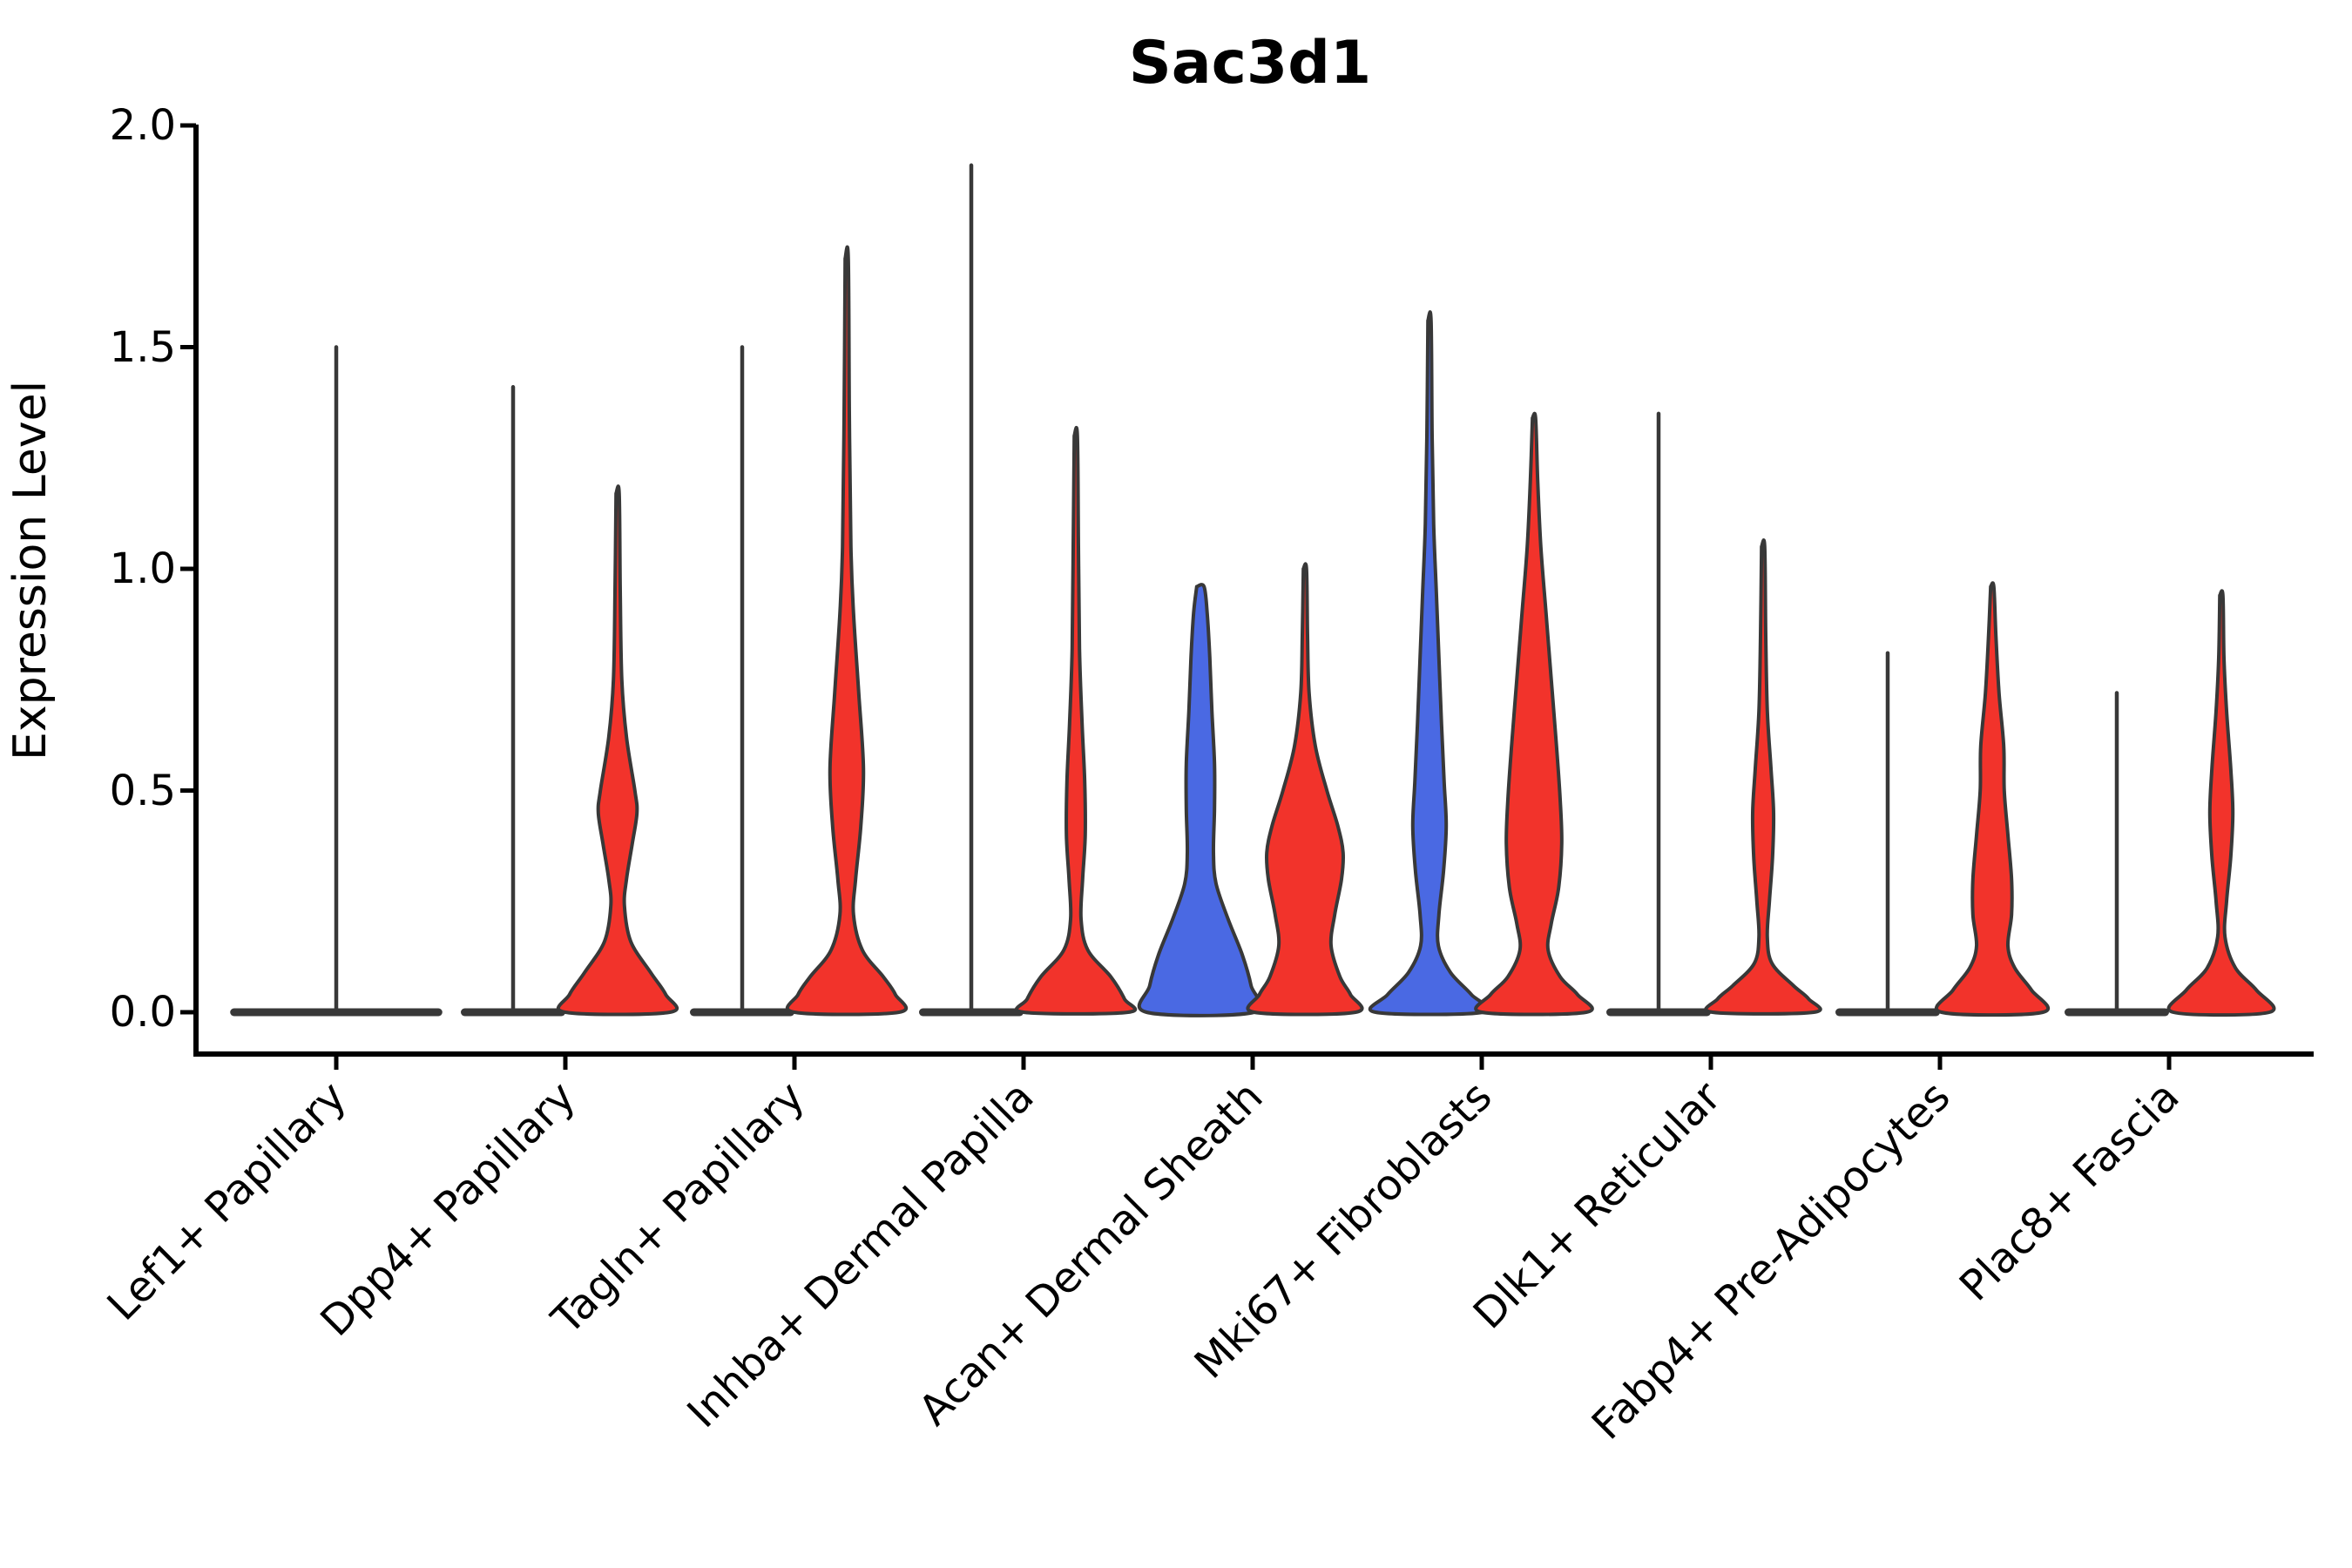 The width and height of the screenshot is (2352, 1568). I want to click on x-tick-label-6: Dlk1+ Reticular, so click(1597, 1205).